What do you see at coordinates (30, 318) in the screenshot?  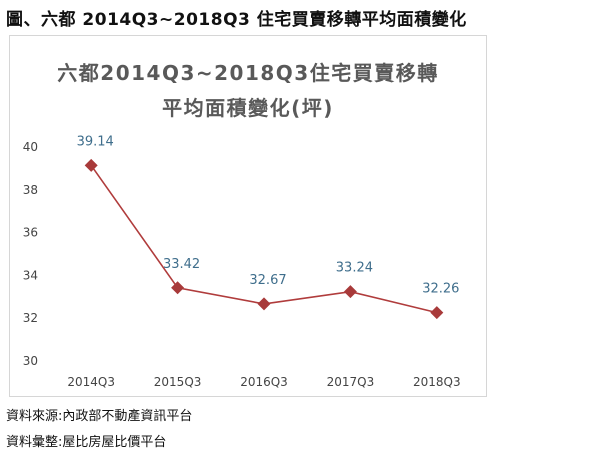 I see `y-tick-label: 32` at bounding box center [30, 318].